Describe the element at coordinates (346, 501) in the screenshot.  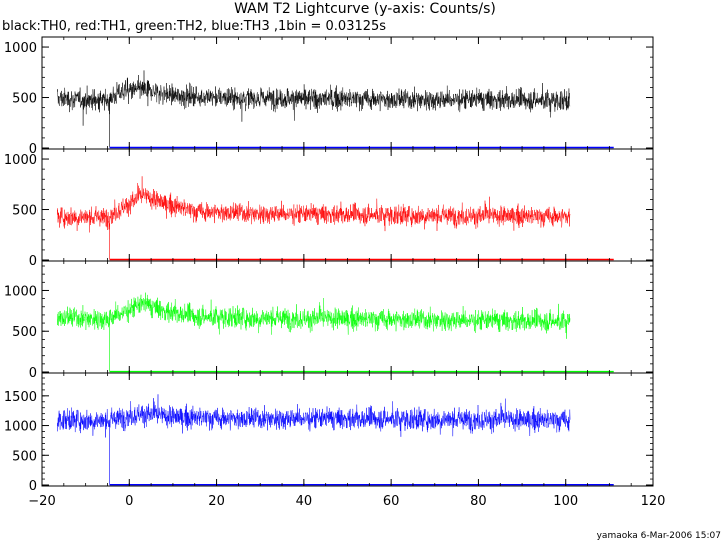
I see `x-axis: −20 0 20 40 60 80 100 120` at that location.